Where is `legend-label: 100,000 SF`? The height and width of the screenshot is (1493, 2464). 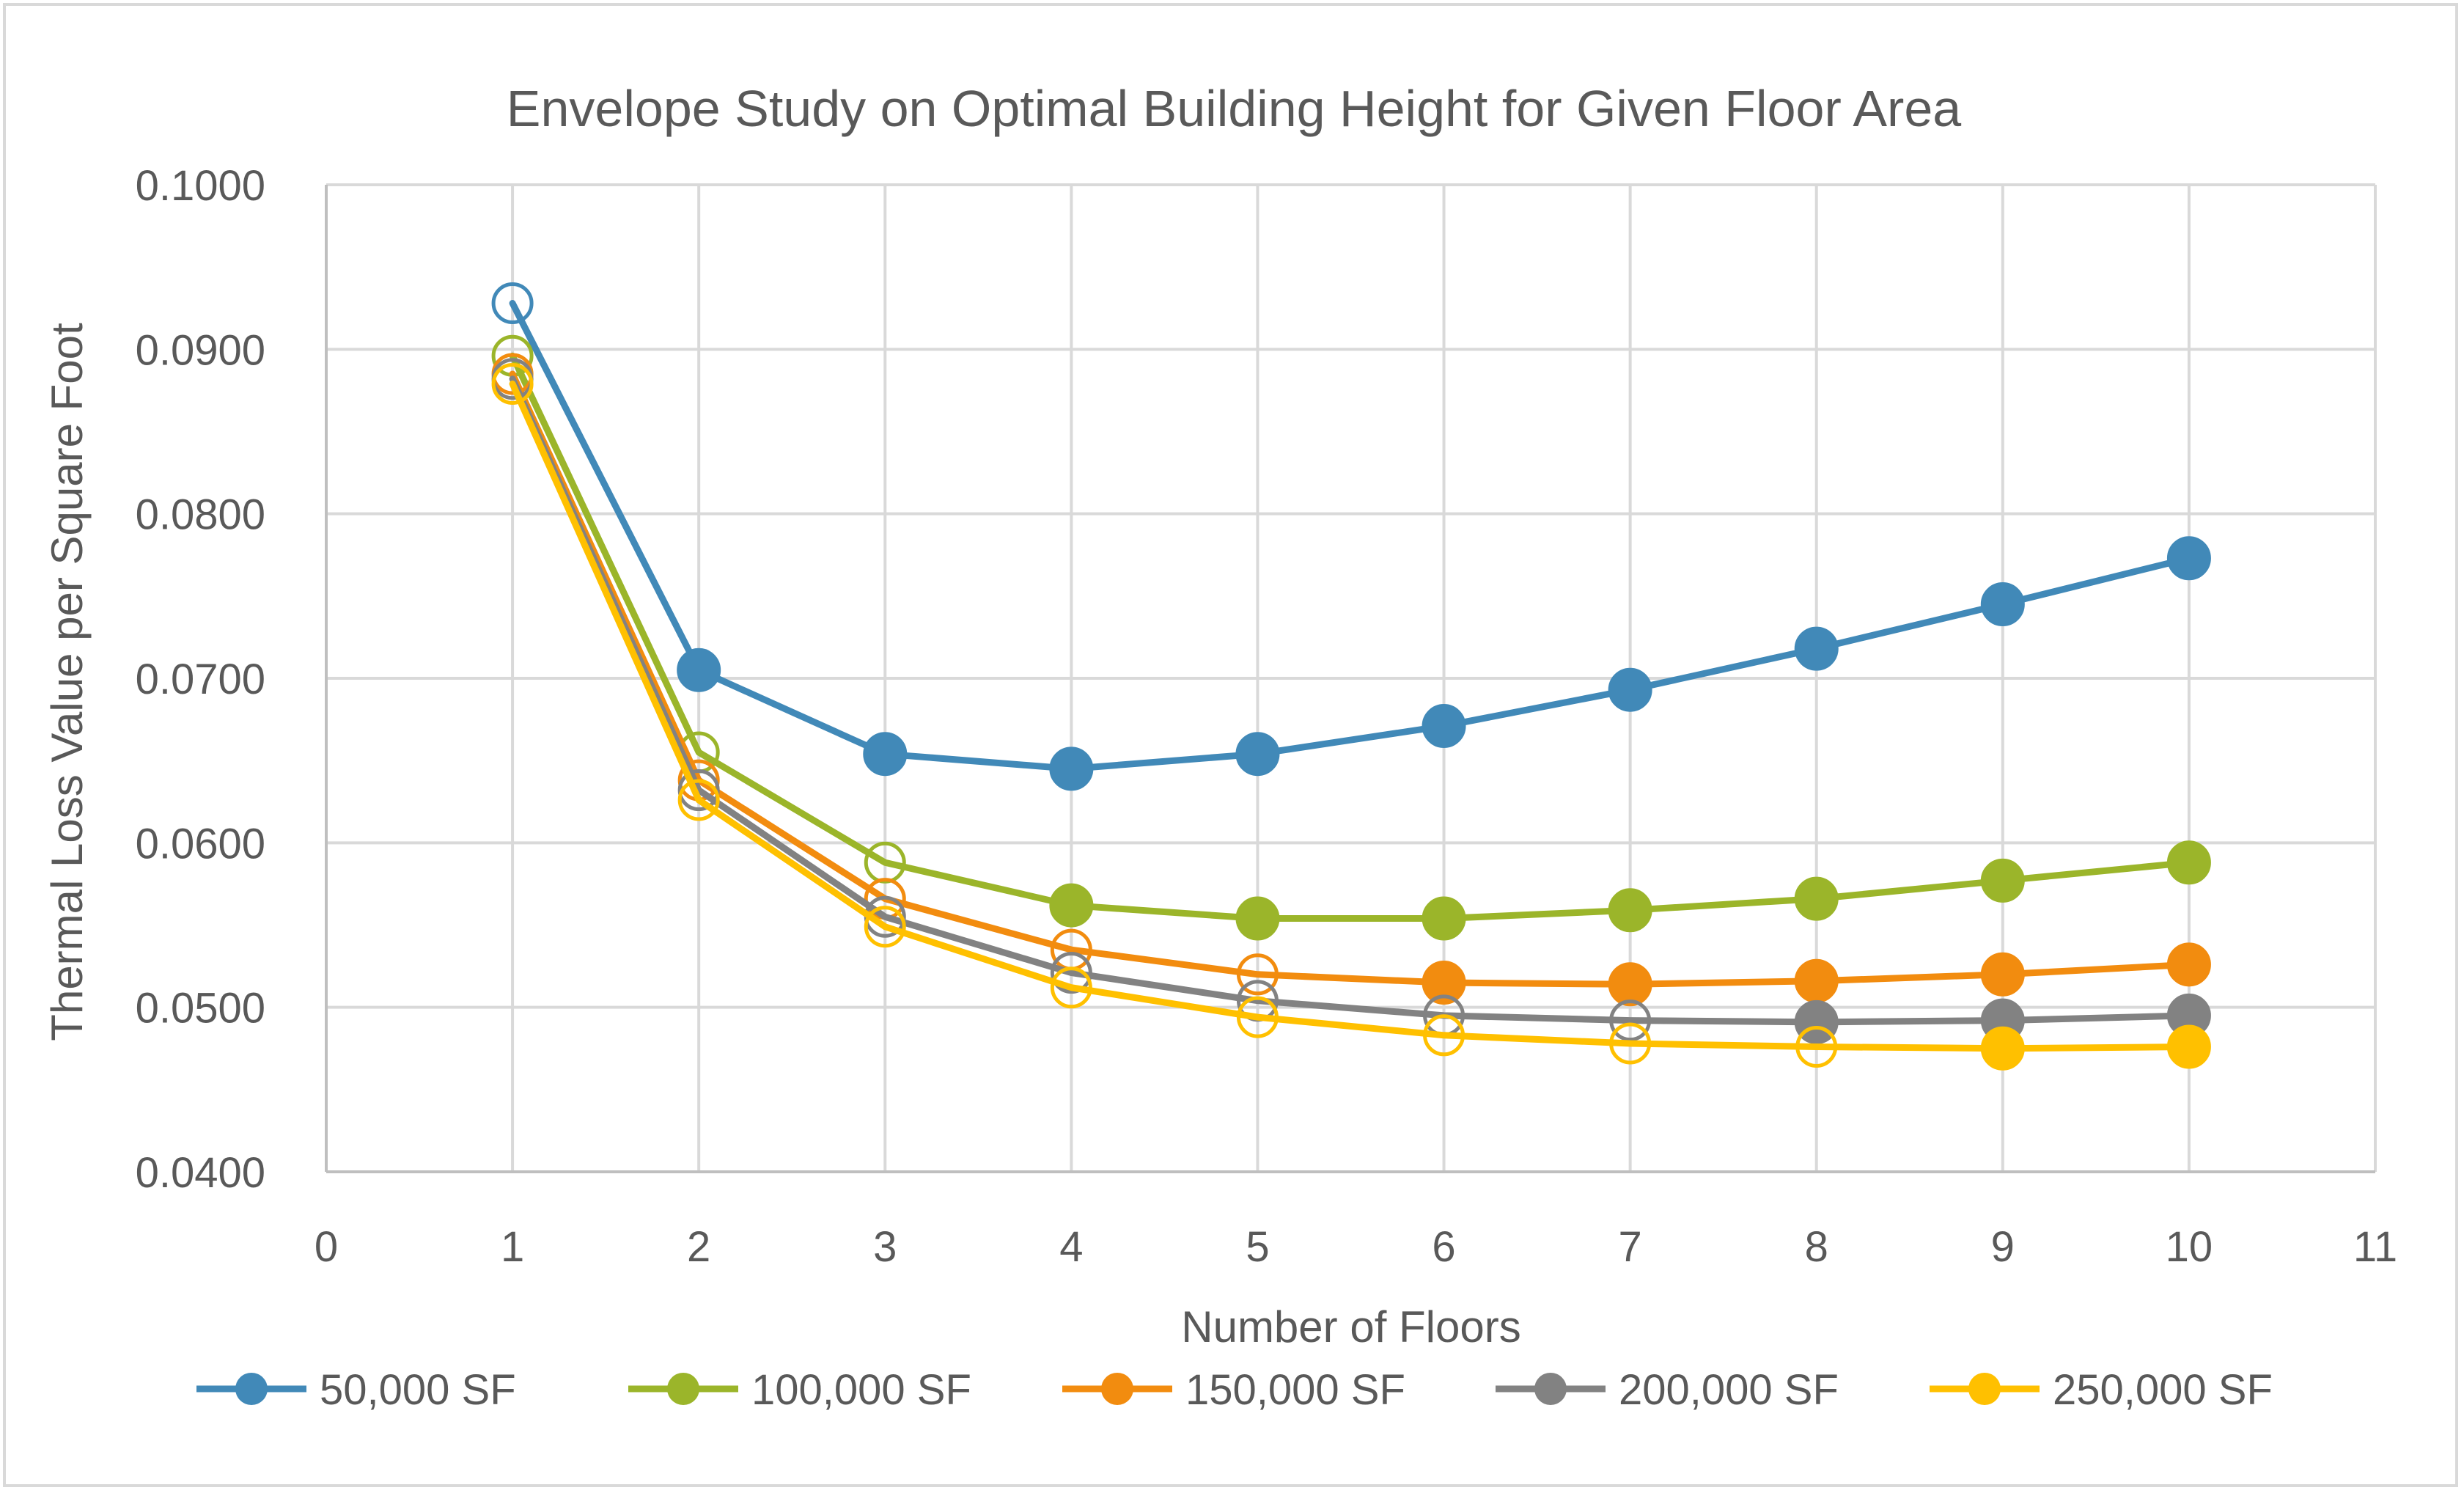
legend-label: 100,000 SF is located at coordinates (861, 1390).